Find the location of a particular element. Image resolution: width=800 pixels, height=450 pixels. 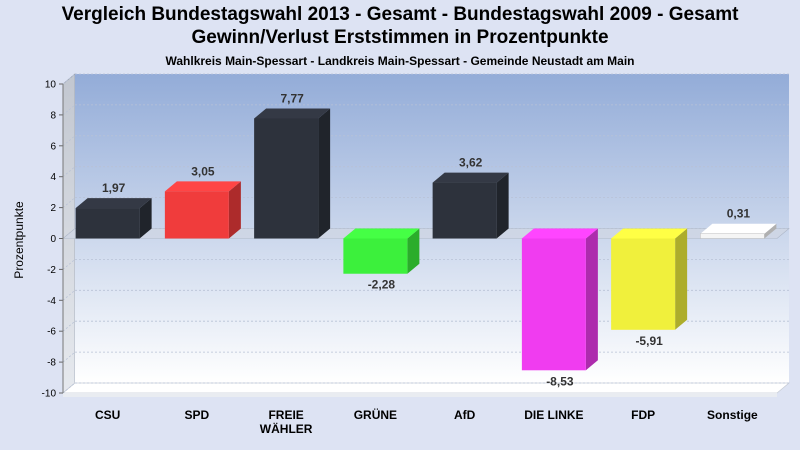

x-tick-label: Sonstige is located at coordinates (732, 415).